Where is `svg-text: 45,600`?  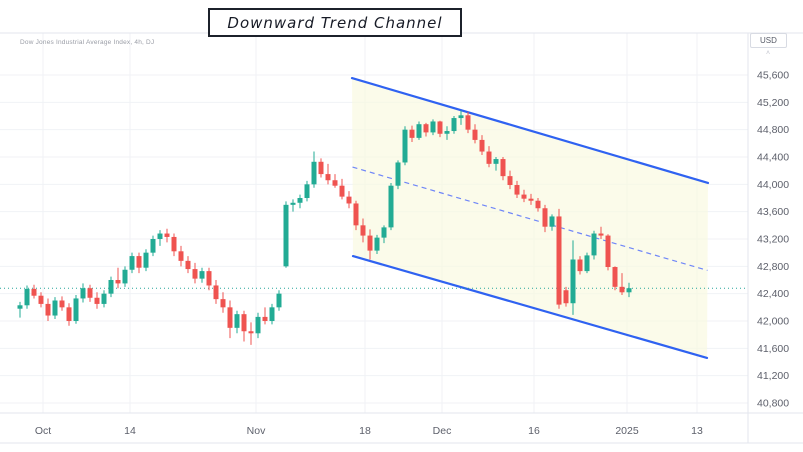
svg-text: 45,600 is located at coordinates (773, 76).